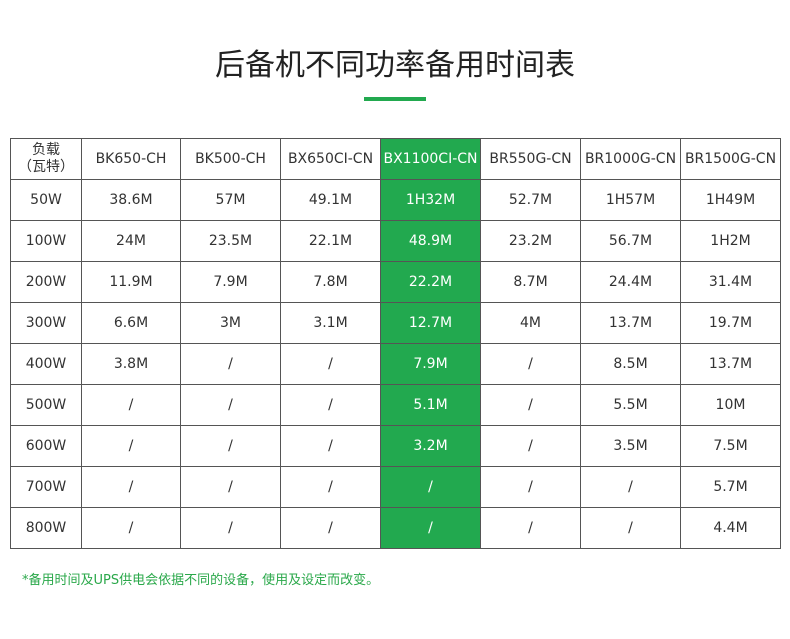 The image size is (790, 639). I want to click on cell: 1H49M, so click(730, 200).